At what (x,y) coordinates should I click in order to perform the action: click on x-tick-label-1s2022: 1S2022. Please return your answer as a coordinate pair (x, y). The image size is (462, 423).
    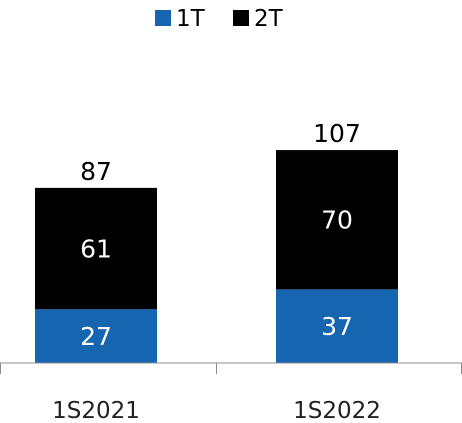
    Looking at the image, I should click on (337, 410).